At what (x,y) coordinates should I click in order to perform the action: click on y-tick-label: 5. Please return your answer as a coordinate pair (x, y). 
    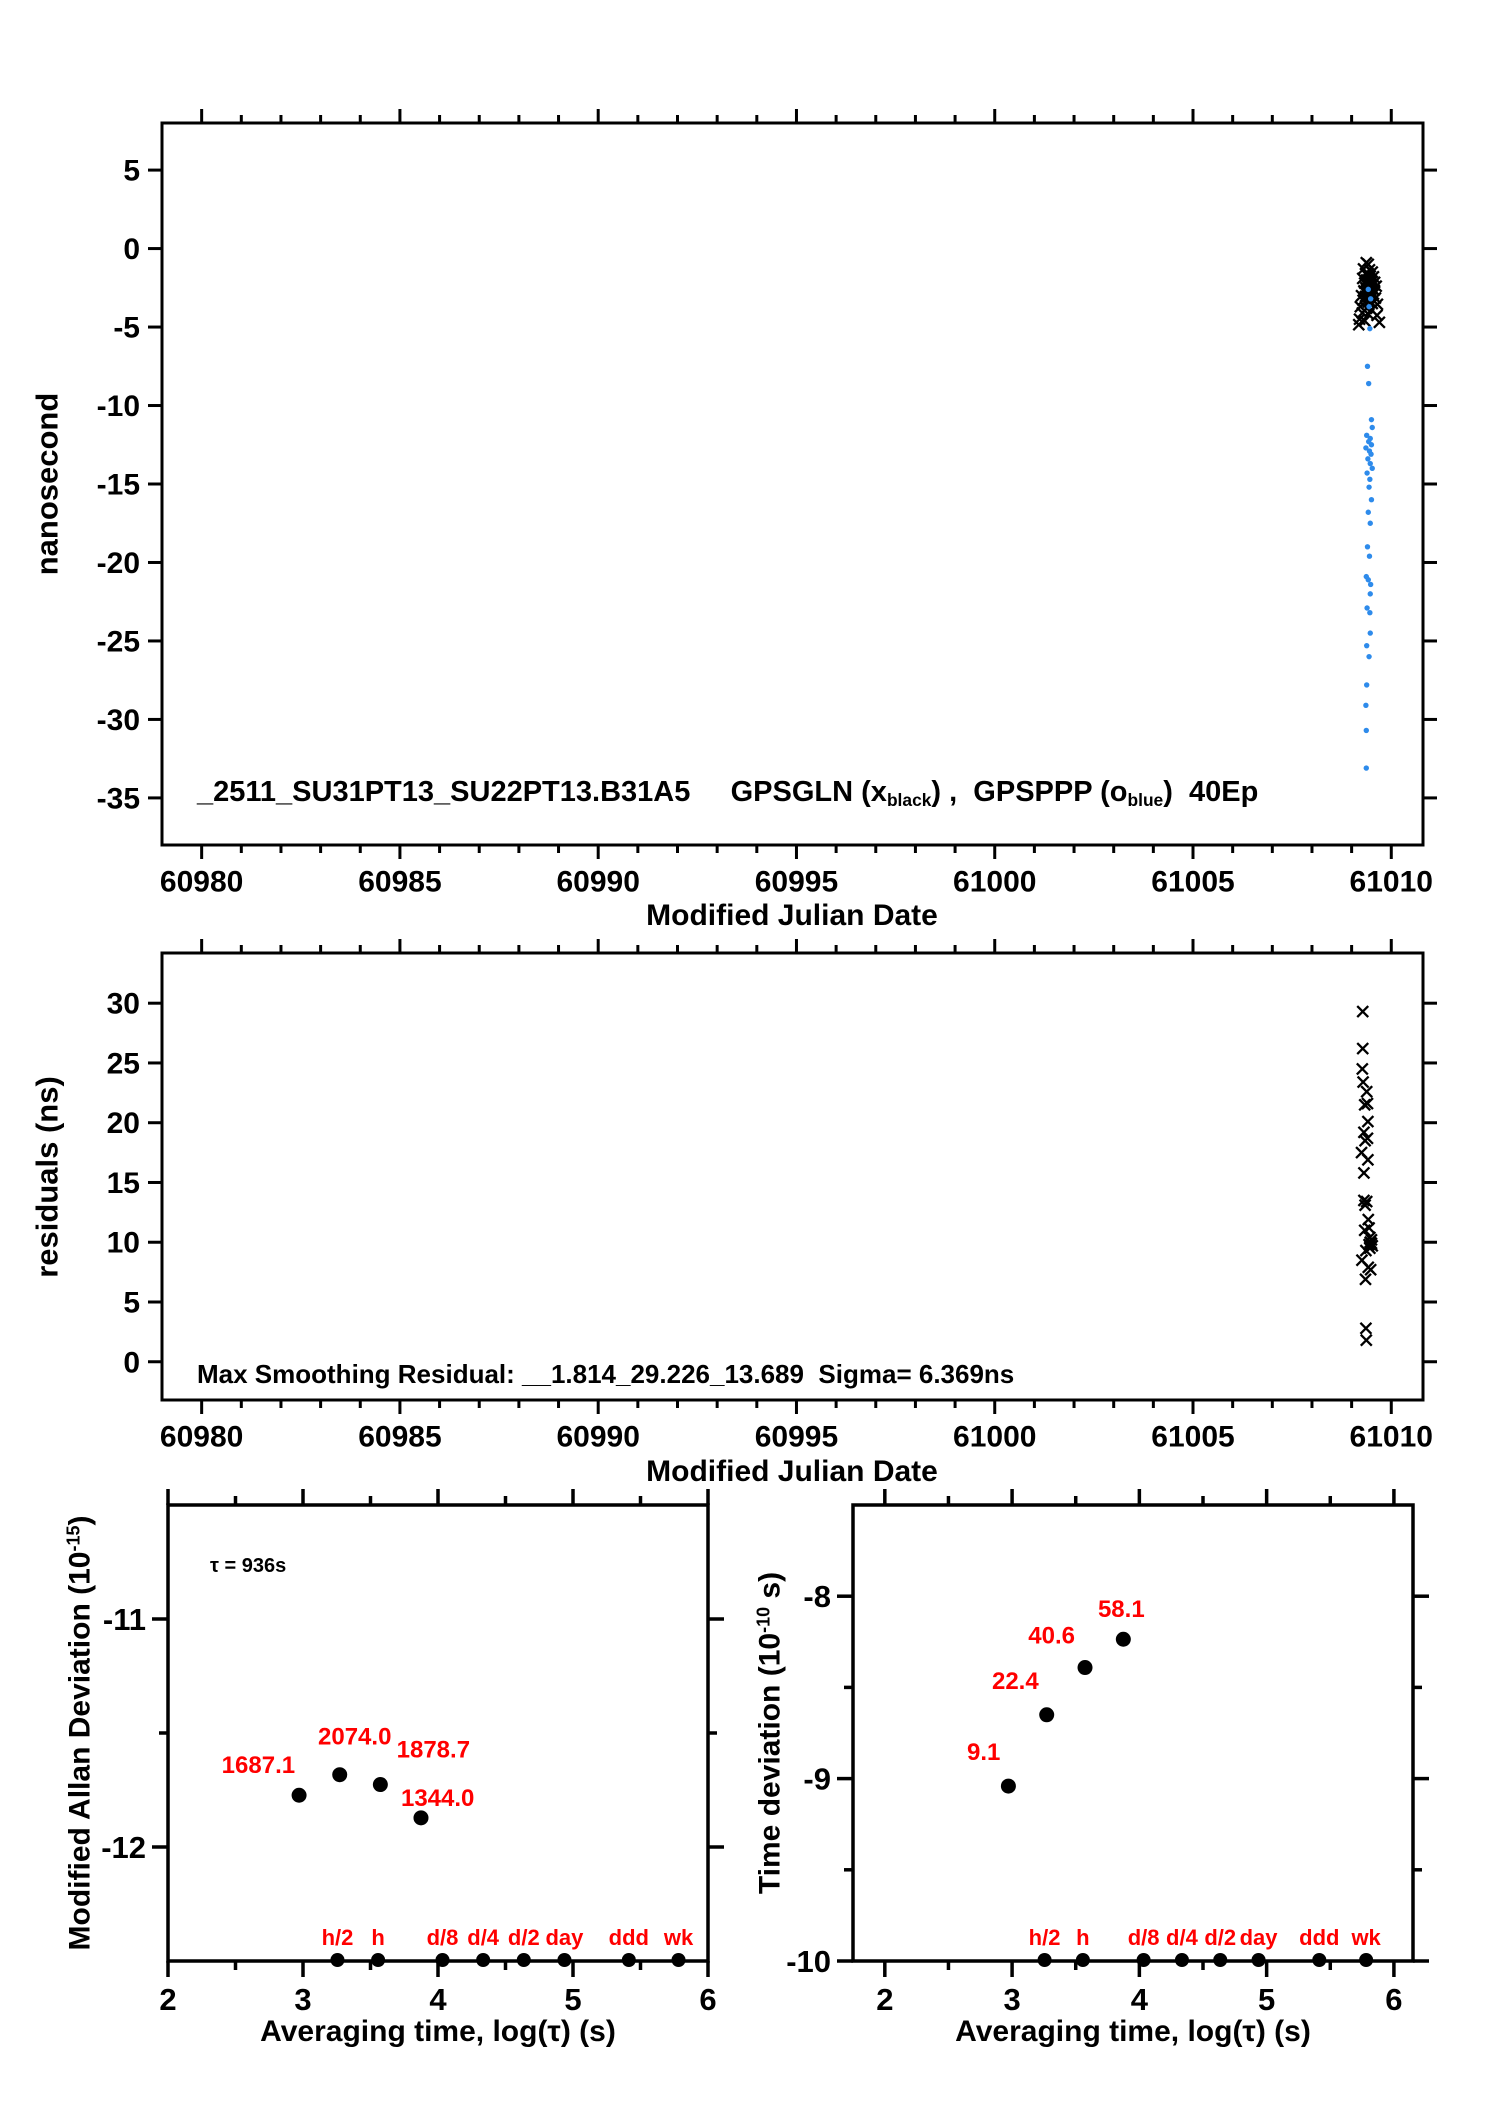
    Looking at the image, I should click on (131, 171).